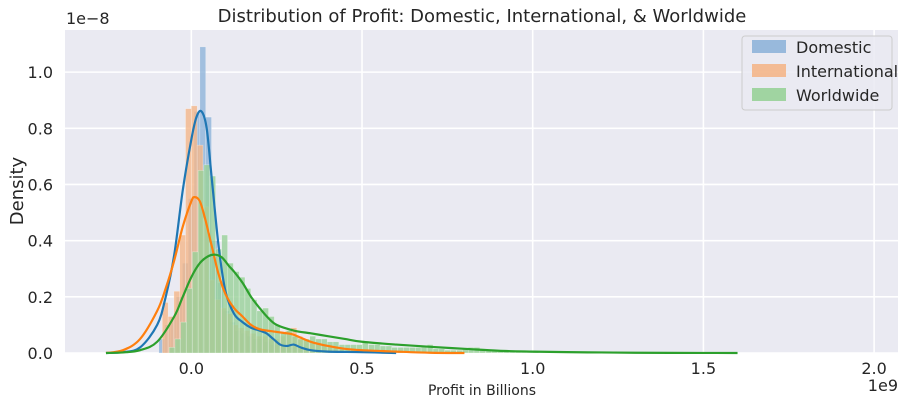 This screenshot has width=908, height=405. Describe the element at coordinates (40, 241) in the screenshot. I see `y-tick-label: 0.4` at that location.